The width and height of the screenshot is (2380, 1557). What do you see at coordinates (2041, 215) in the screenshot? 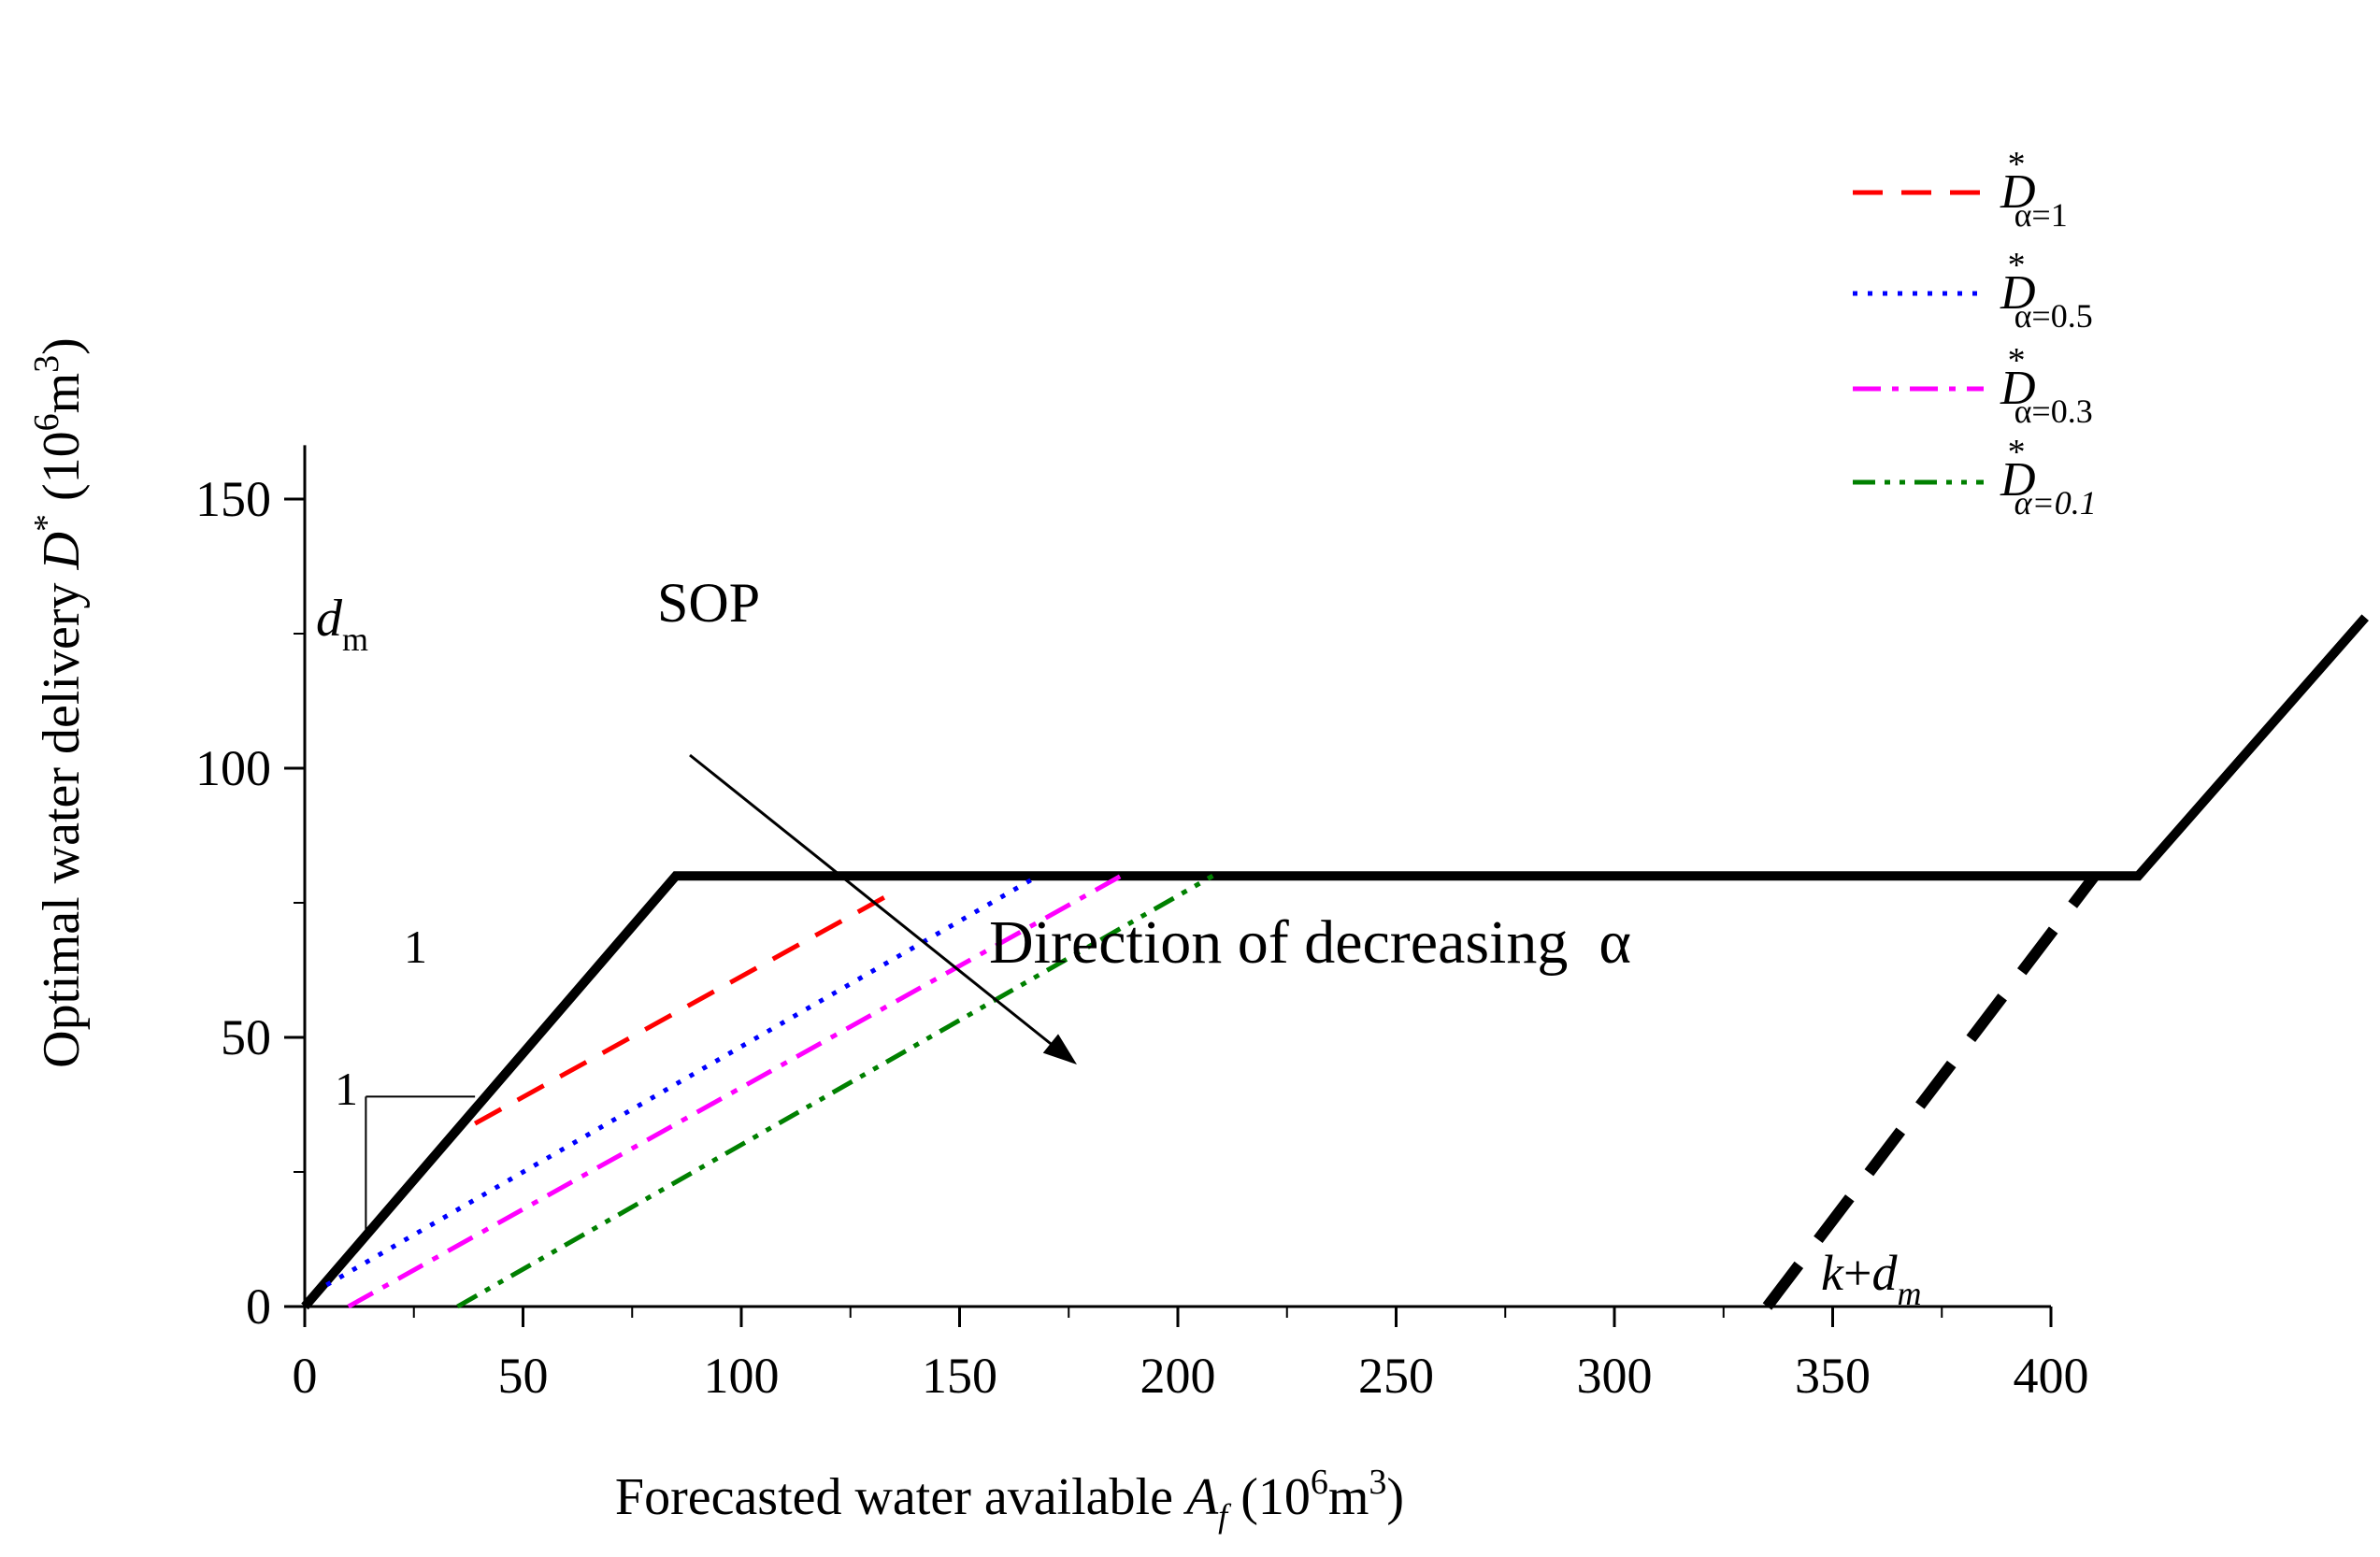
I see `legend-1-sub: α=1` at bounding box center [2041, 215].